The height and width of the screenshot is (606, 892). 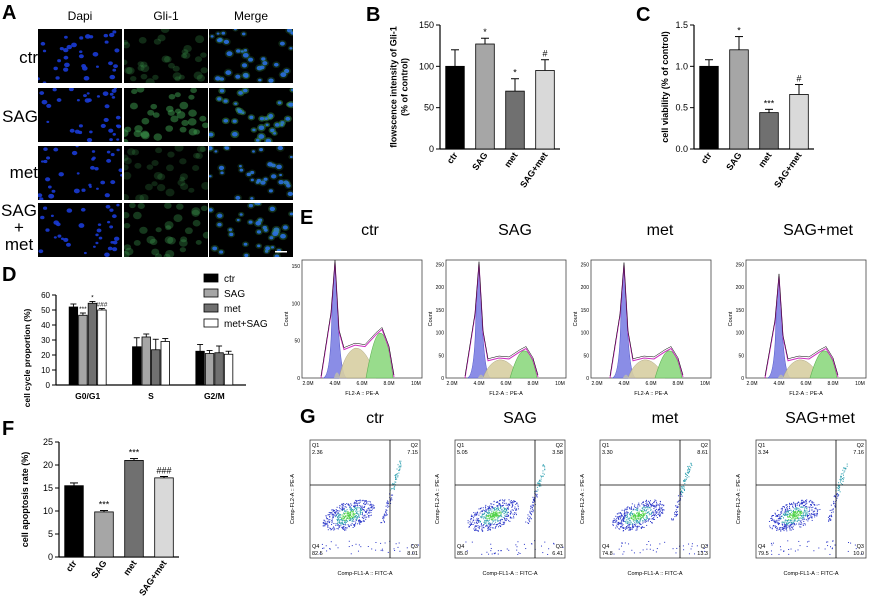 What do you see at coordinates (583, 499) in the screenshot?
I see `flow-y-label: Comp-FL2-A :: PE-A` at bounding box center [583, 499].